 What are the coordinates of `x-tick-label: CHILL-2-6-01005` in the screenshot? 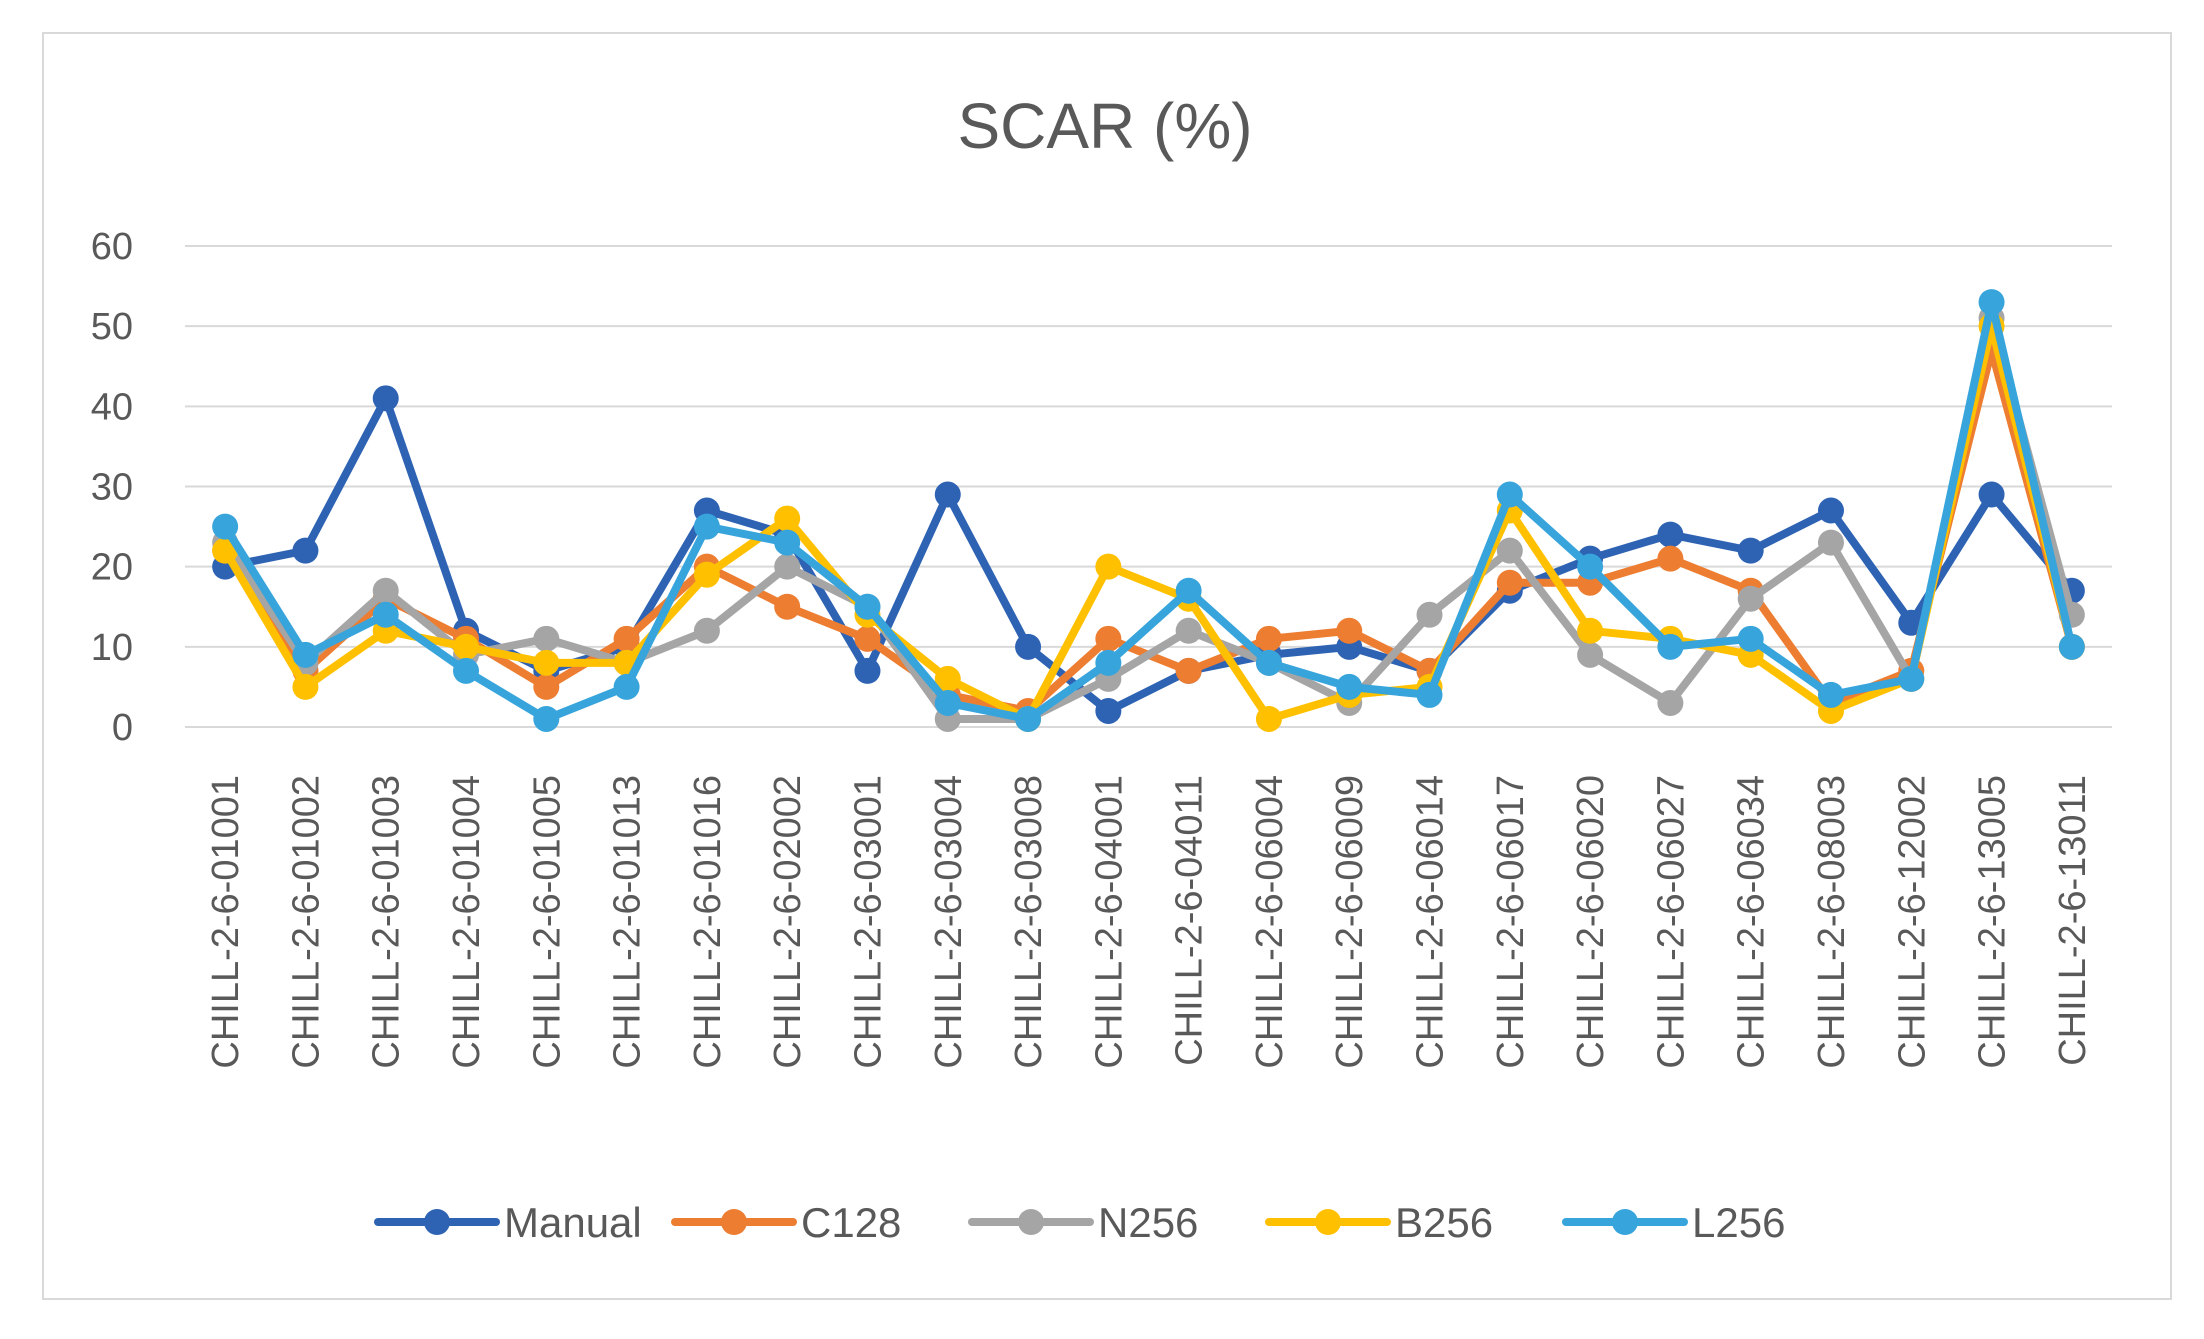 It's located at (547, 922).